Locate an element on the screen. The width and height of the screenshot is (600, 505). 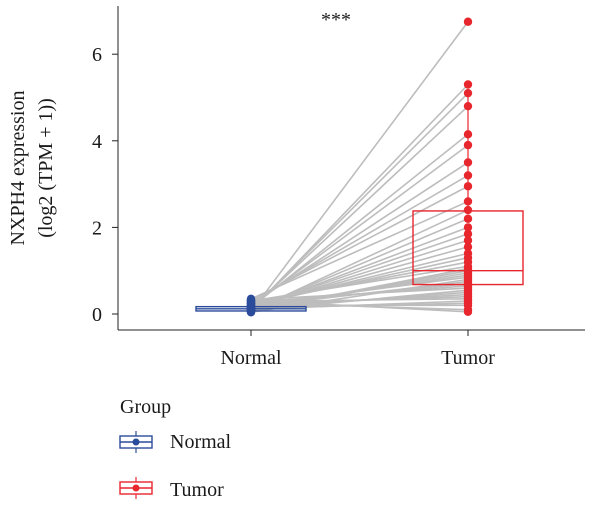
legend-key-normal is located at coordinates (136, 442).